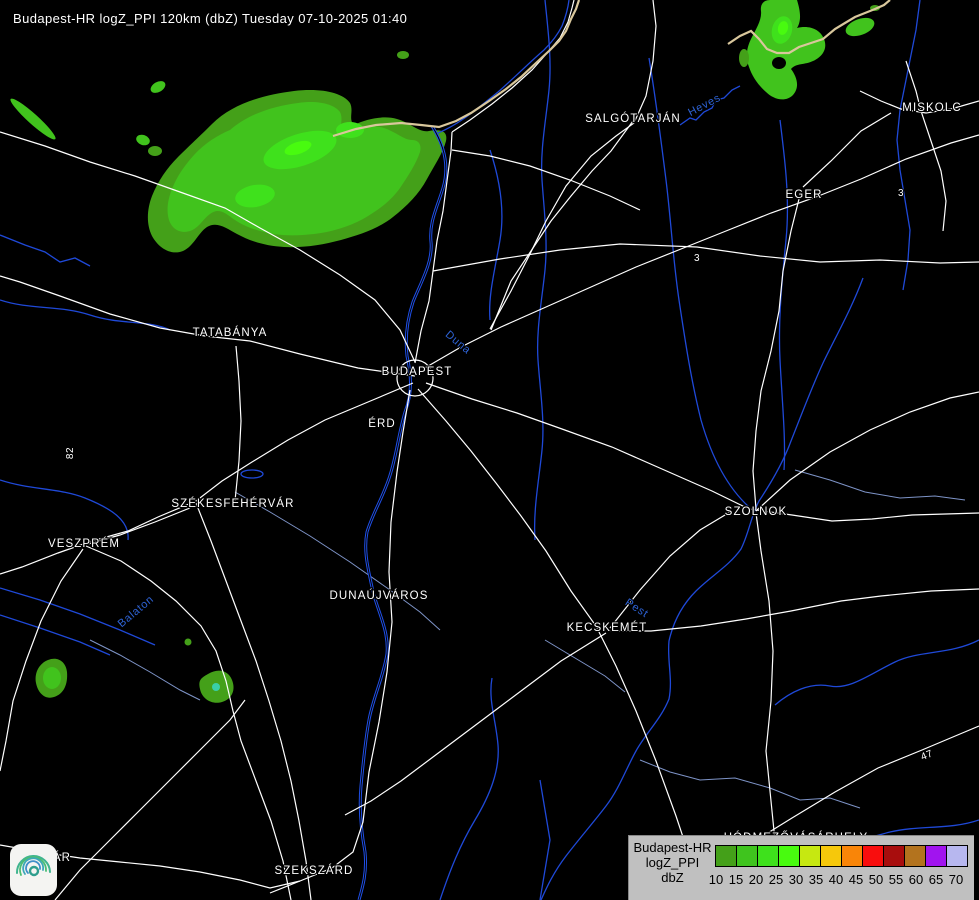 The image size is (979, 900). I want to click on legend-tick-45: 45, so click(856, 879).